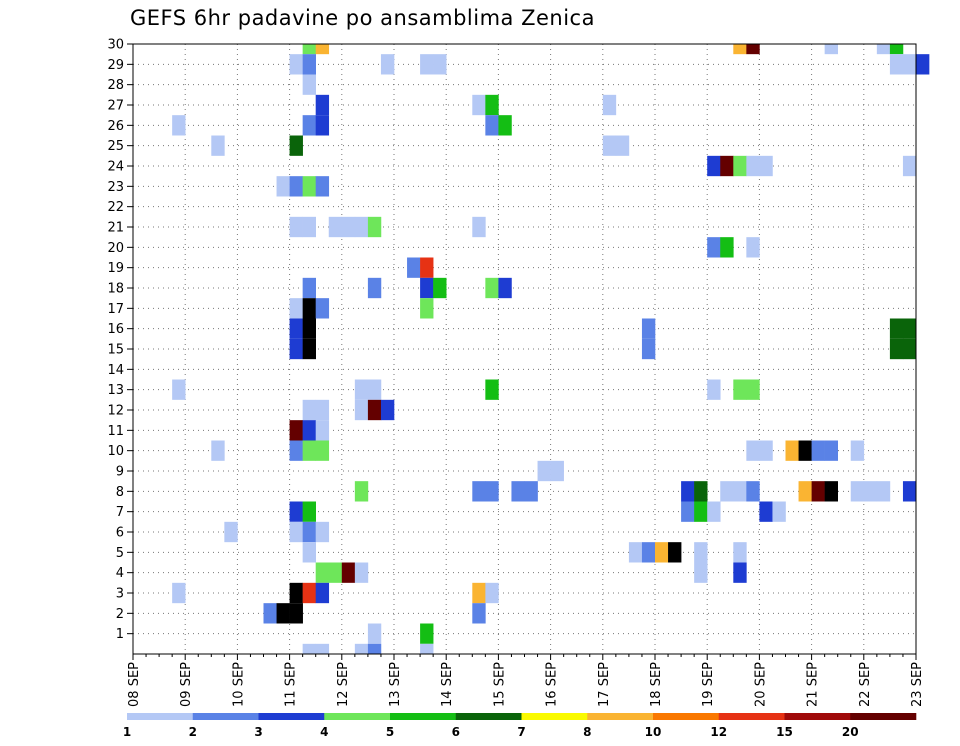 The image size is (960, 746). What do you see at coordinates (193, 732) in the screenshot?
I see `legend-label: 2` at bounding box center [193, 732].